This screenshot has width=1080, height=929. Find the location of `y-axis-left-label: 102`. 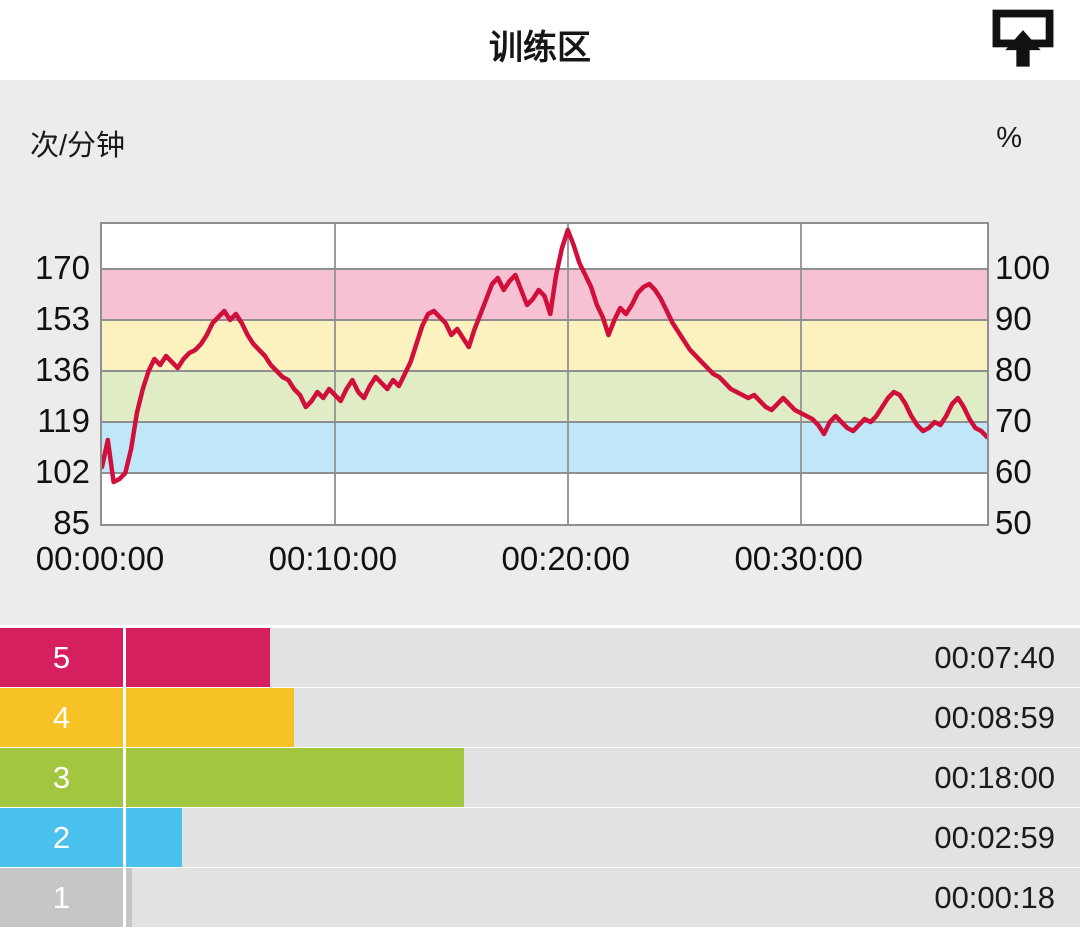

y-axis-left-label: 102 is located at coordinates (62, 471).